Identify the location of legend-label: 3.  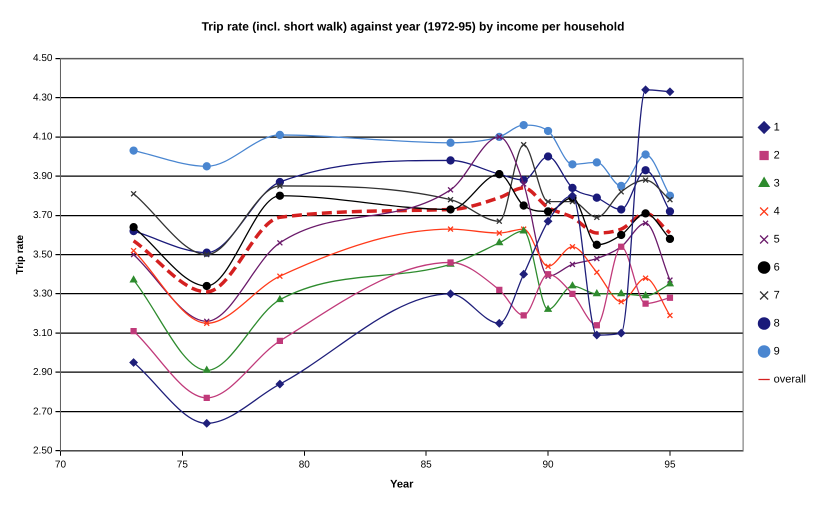
(777, 184).